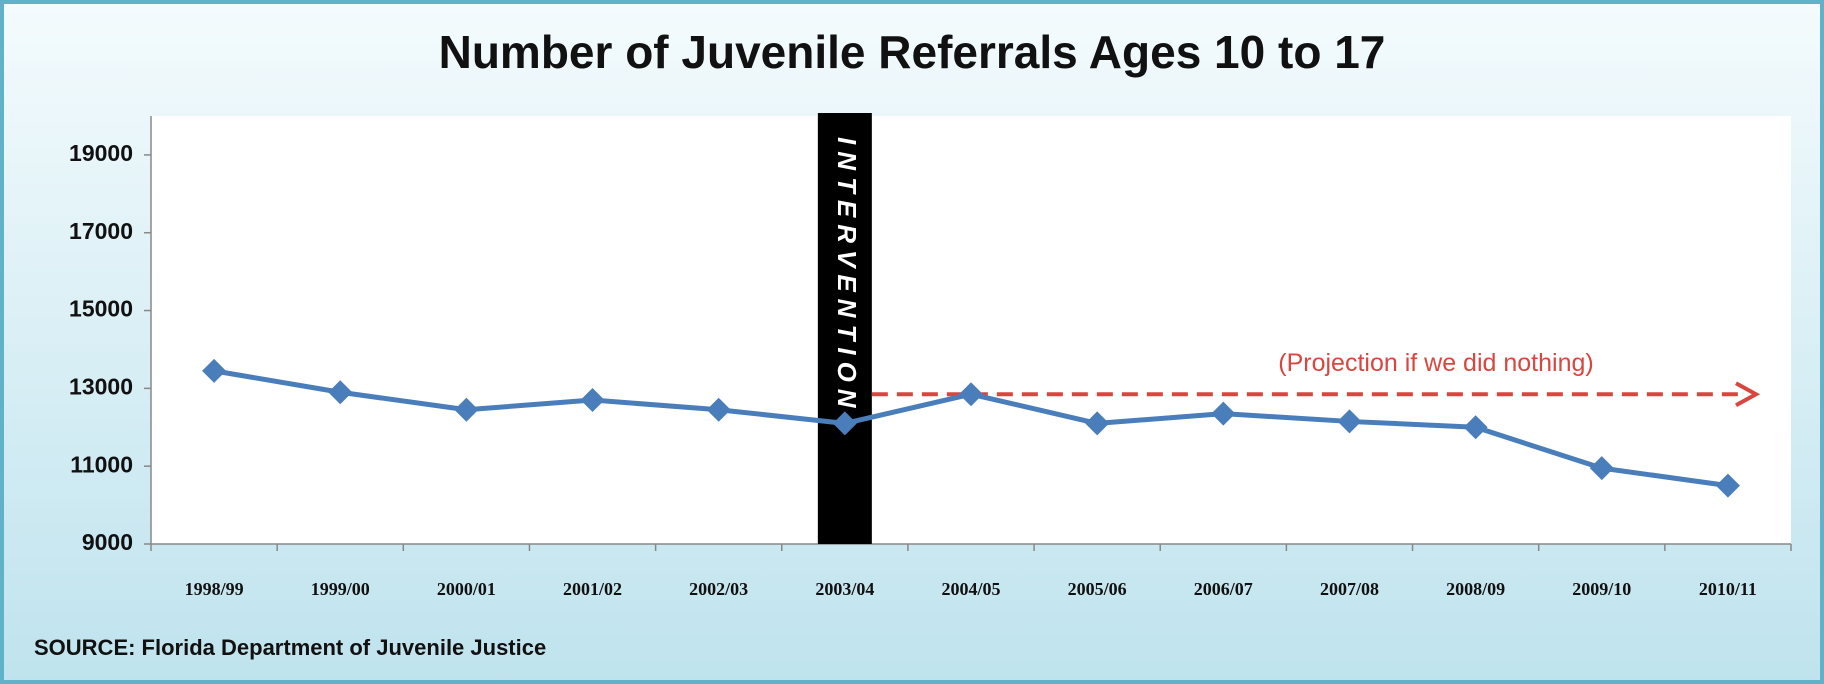  Describe the element at coordinates (1728, 589) in the screenshot. I see `x-tick-label: 2010/11` at that location.